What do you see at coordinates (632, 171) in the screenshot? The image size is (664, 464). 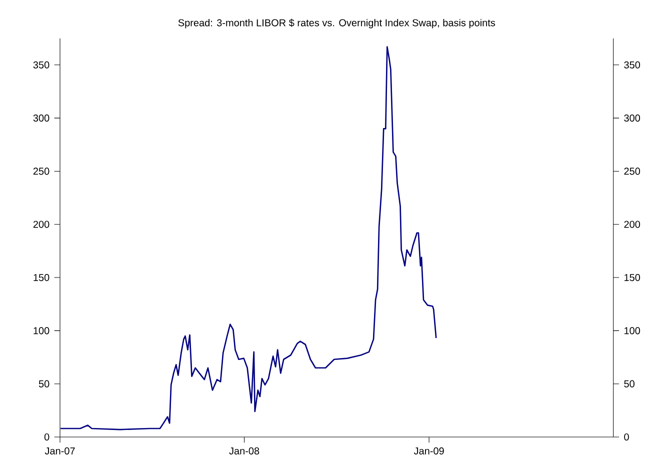 I see `y-tick-label: 250` at bounding box center [632, 171].